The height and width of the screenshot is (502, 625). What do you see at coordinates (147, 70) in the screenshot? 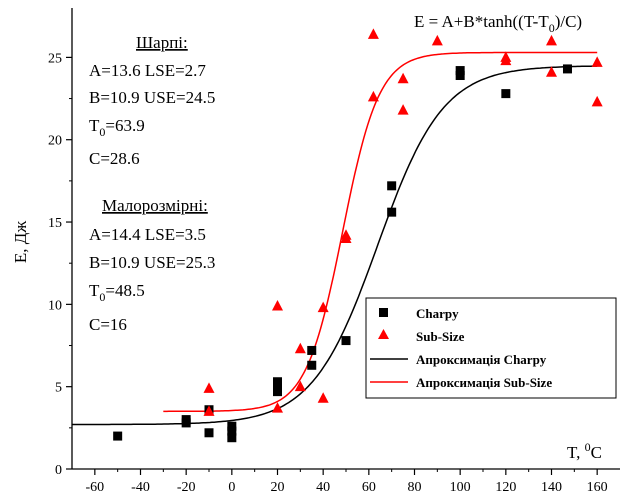
I see `charpy-line1: A=13.6 LSE=2.7` at bounding box center [147, 70].